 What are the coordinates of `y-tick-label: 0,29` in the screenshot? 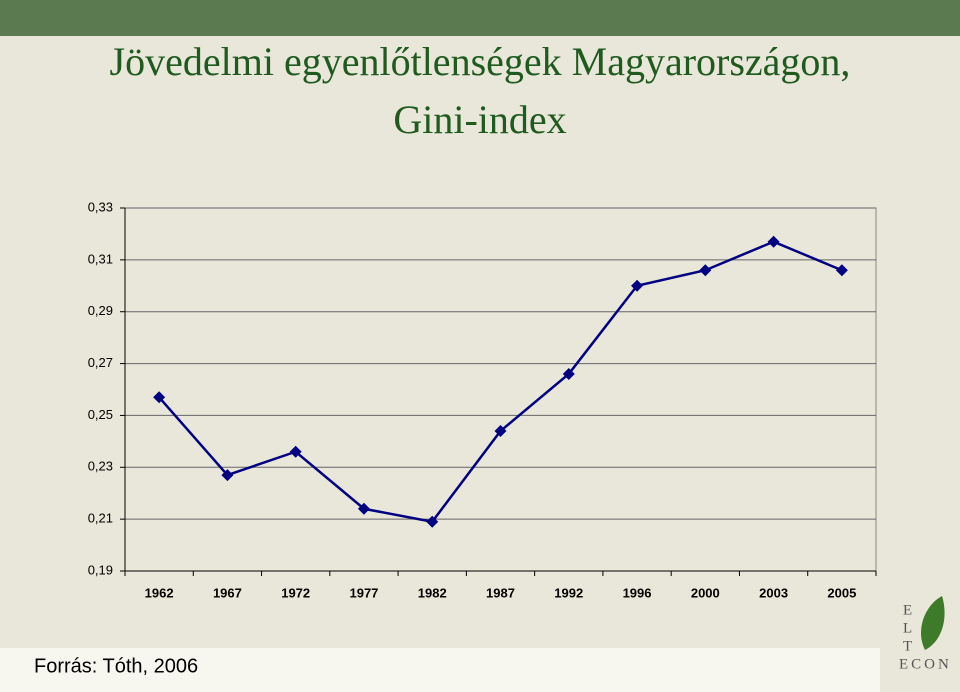 It's located at (100, 310).